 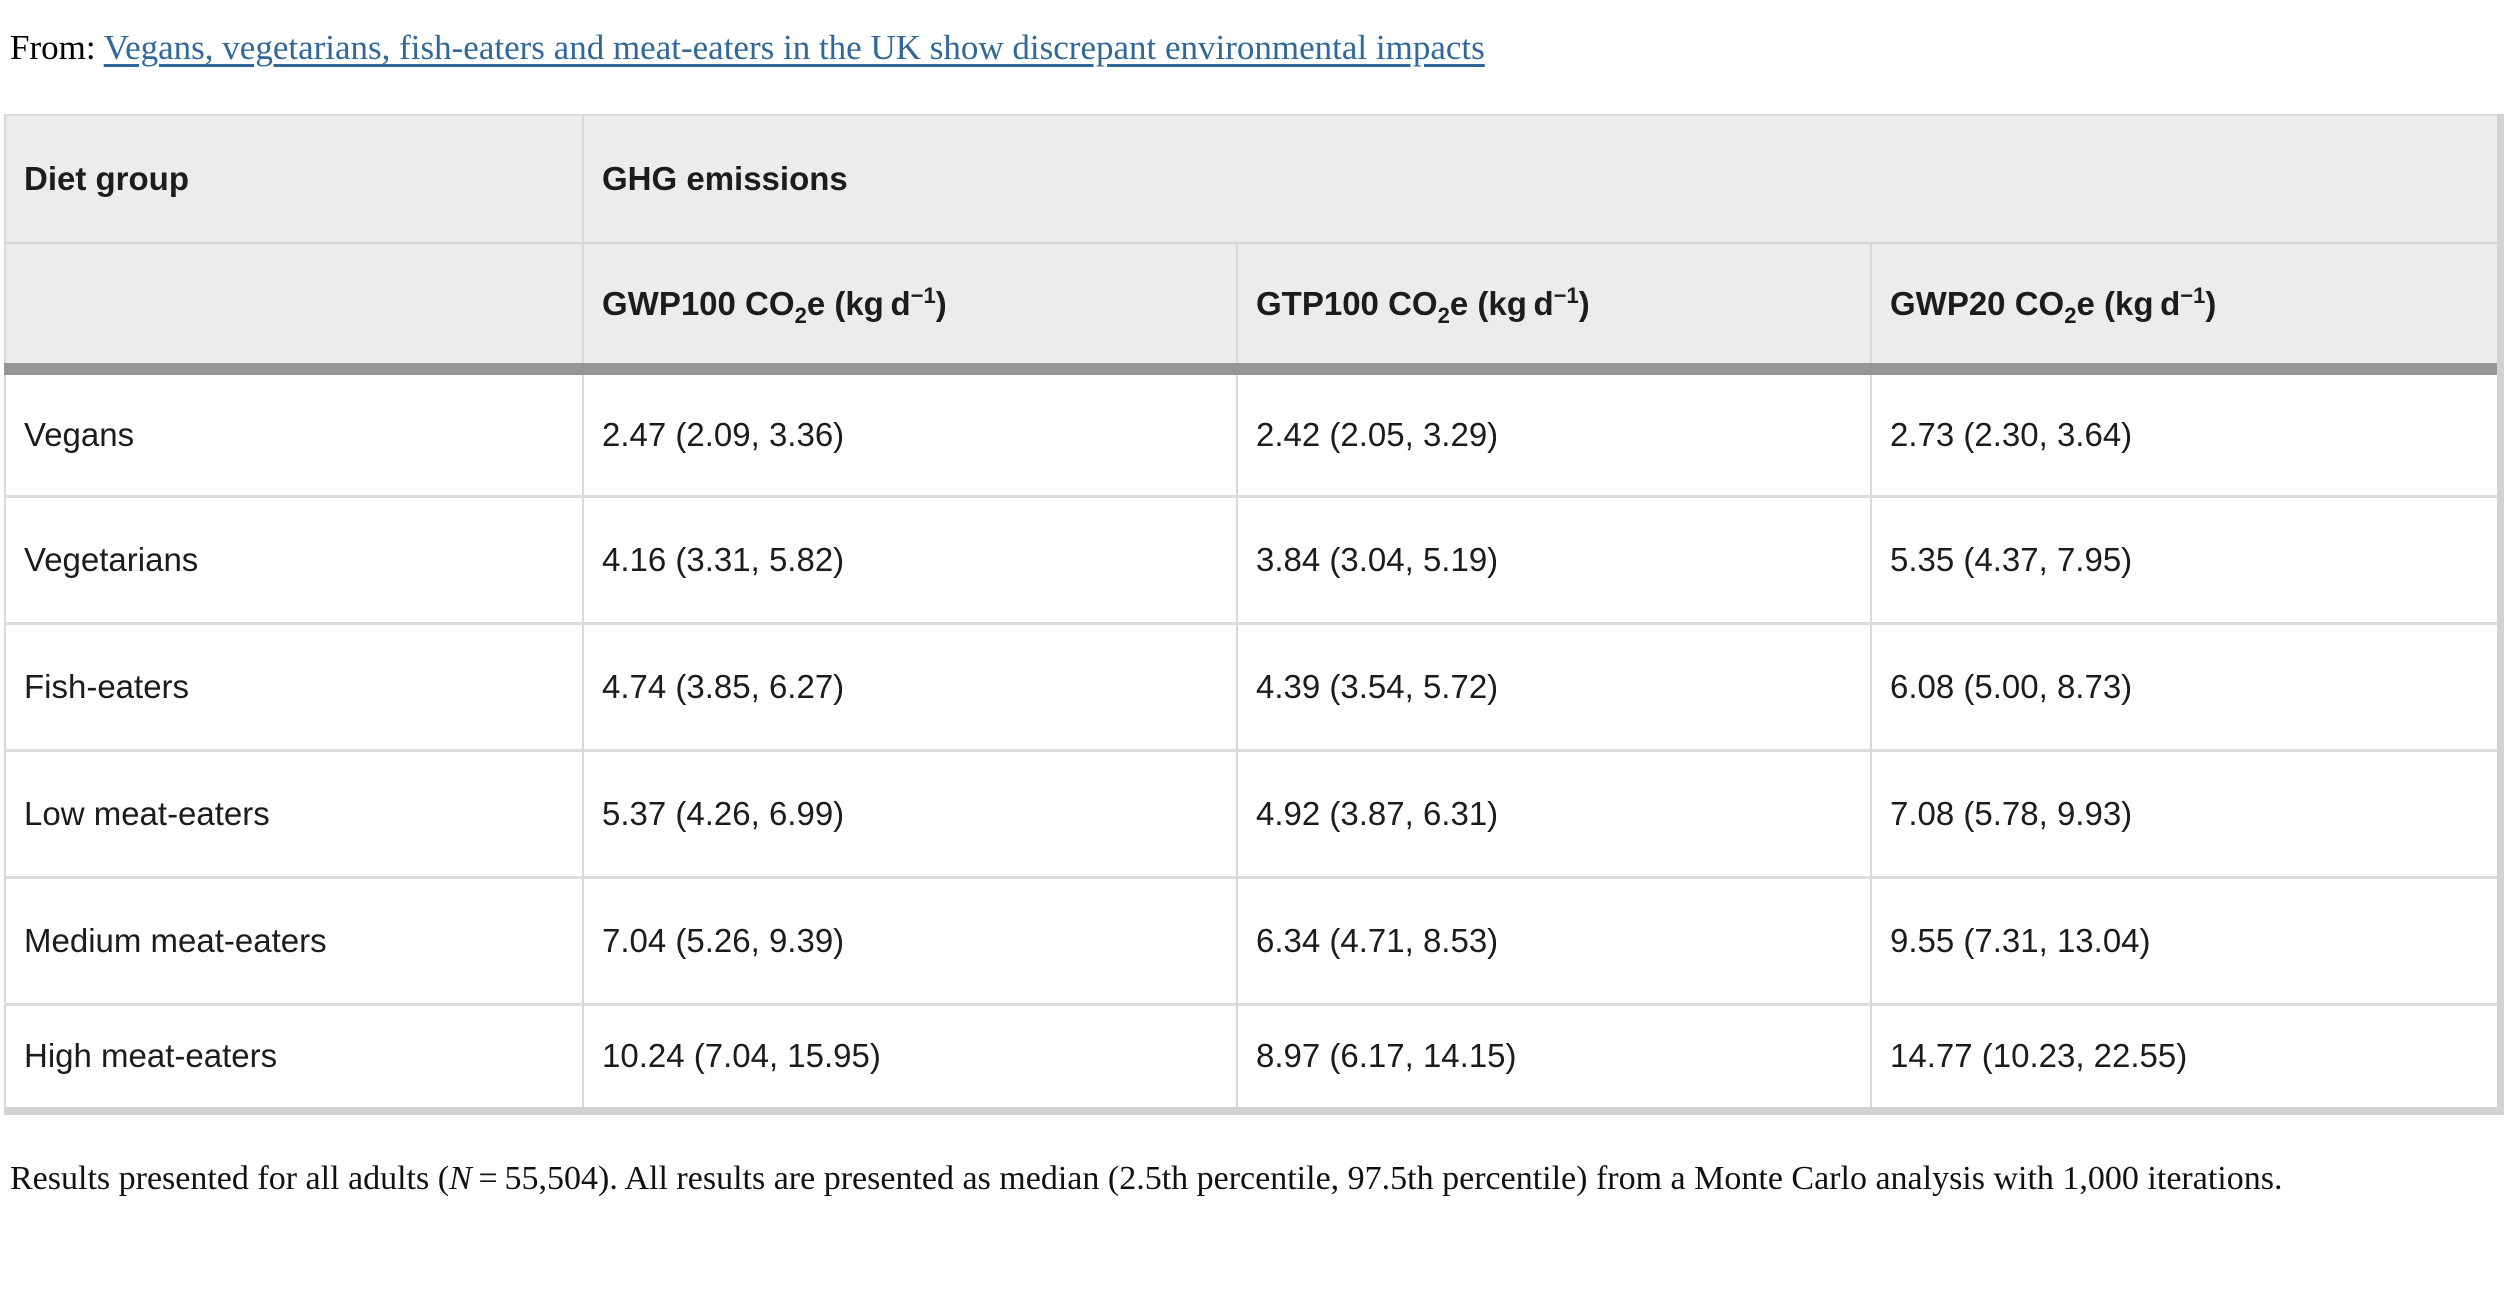 I want to click on column-header-gwp100: GWP100 CO2e (kg d−1), so click(x=909, y=309).